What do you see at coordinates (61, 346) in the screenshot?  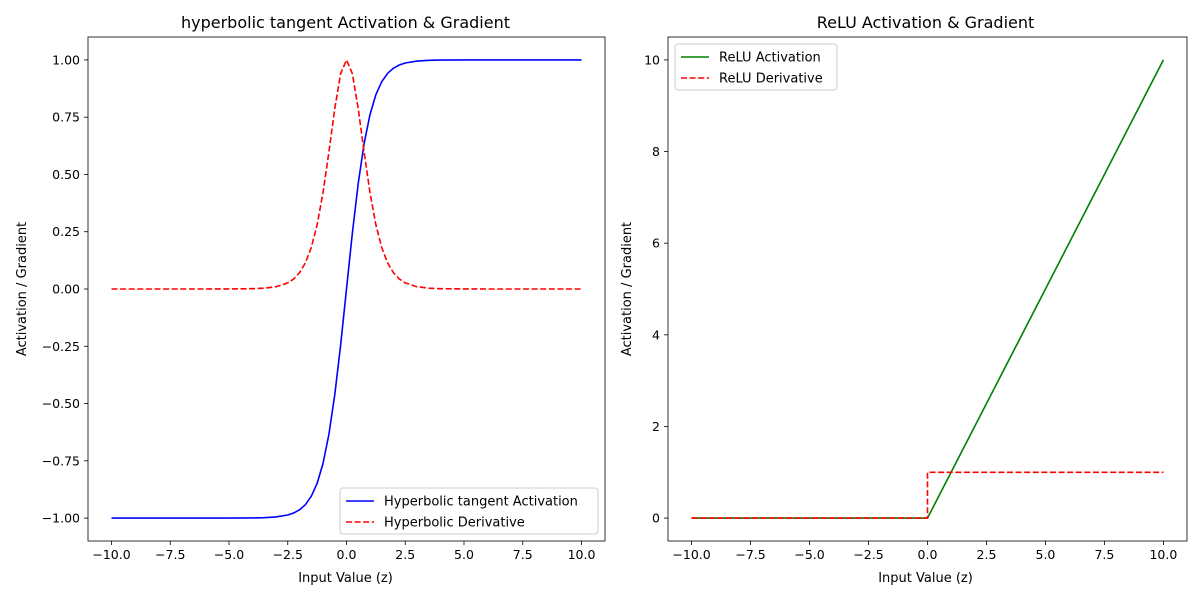 I see `y-tick-label: −0.25` at bounding box center [61, 346].